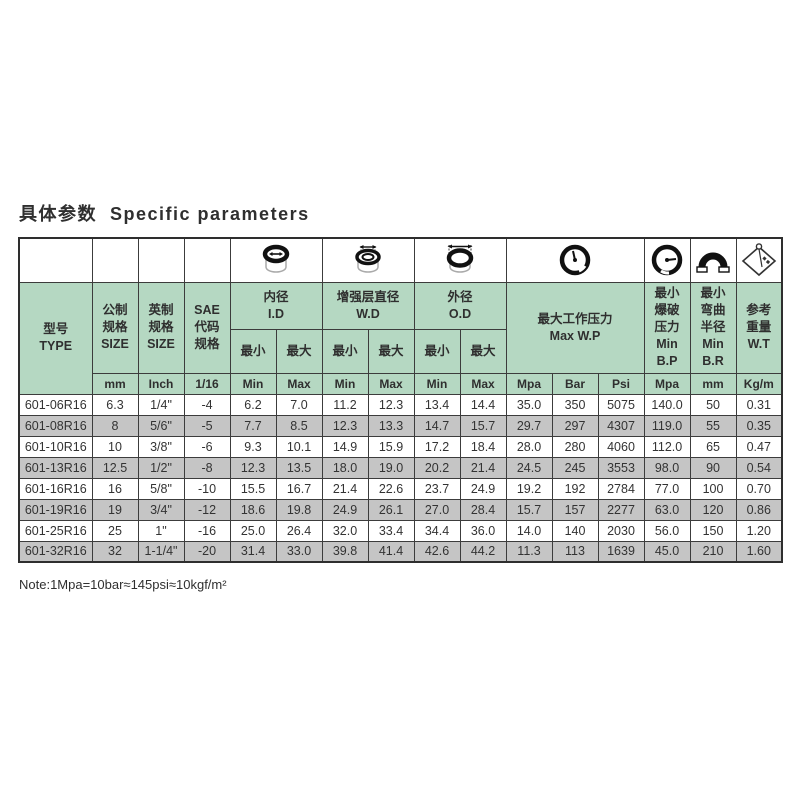 This screenshot has width=800, height=800. I want to click on header-sae-code: SAE 代码 规格, so click(207, 327).